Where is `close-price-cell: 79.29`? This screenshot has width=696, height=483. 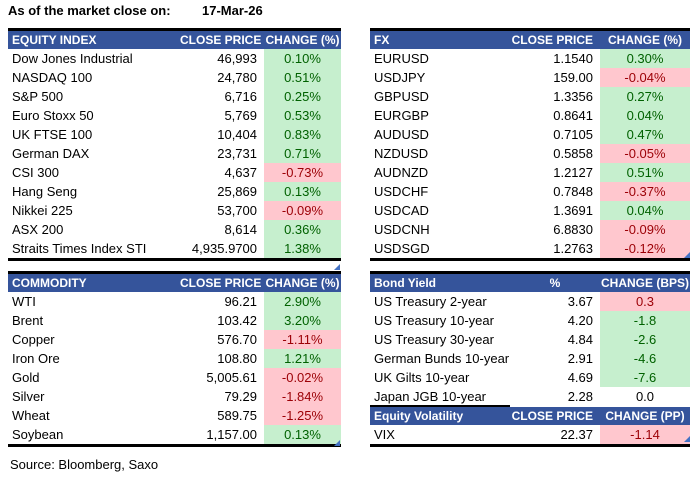
close-price-cell: 79.29 is located at coordinates (240, 396).